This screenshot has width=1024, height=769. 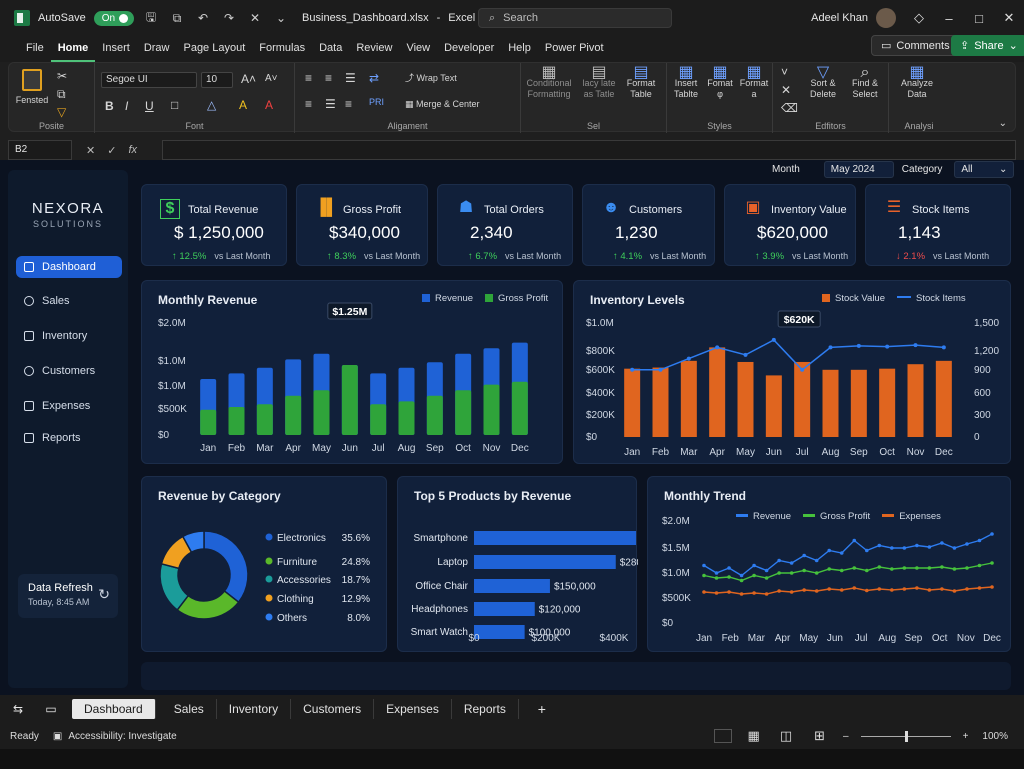 What do you see at coordinates (1002, 123) in the screenshot?
I see `collapse-ribbon-icon: ⌄` at bounding box center [1002, 123].